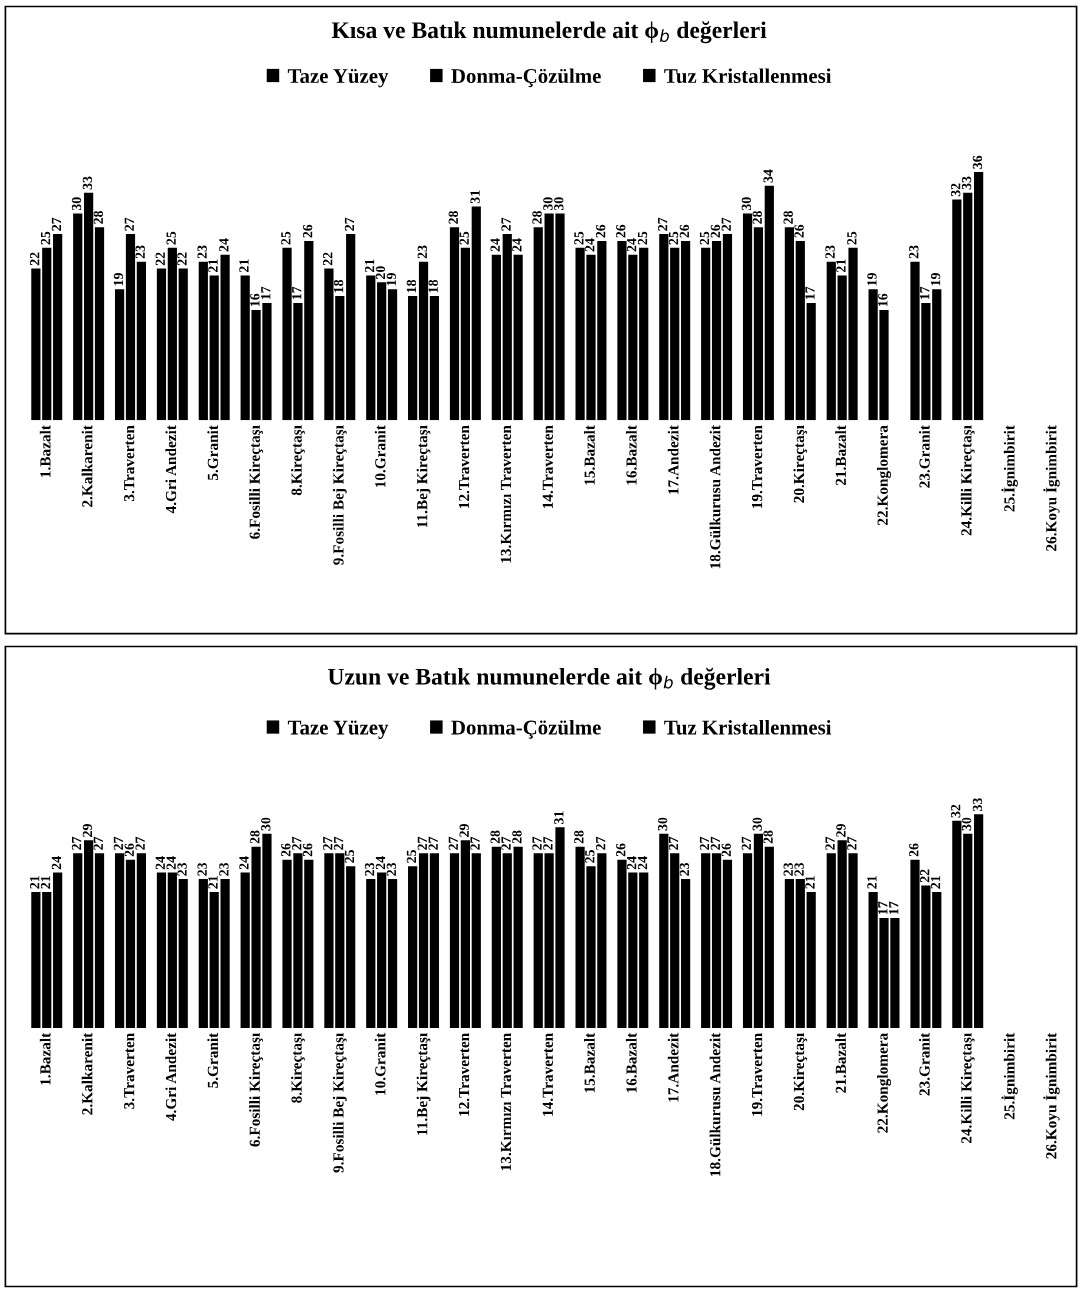 This screenshot has width=1082, height=1293. I want to click on data-label: 26, so click(621, 231).